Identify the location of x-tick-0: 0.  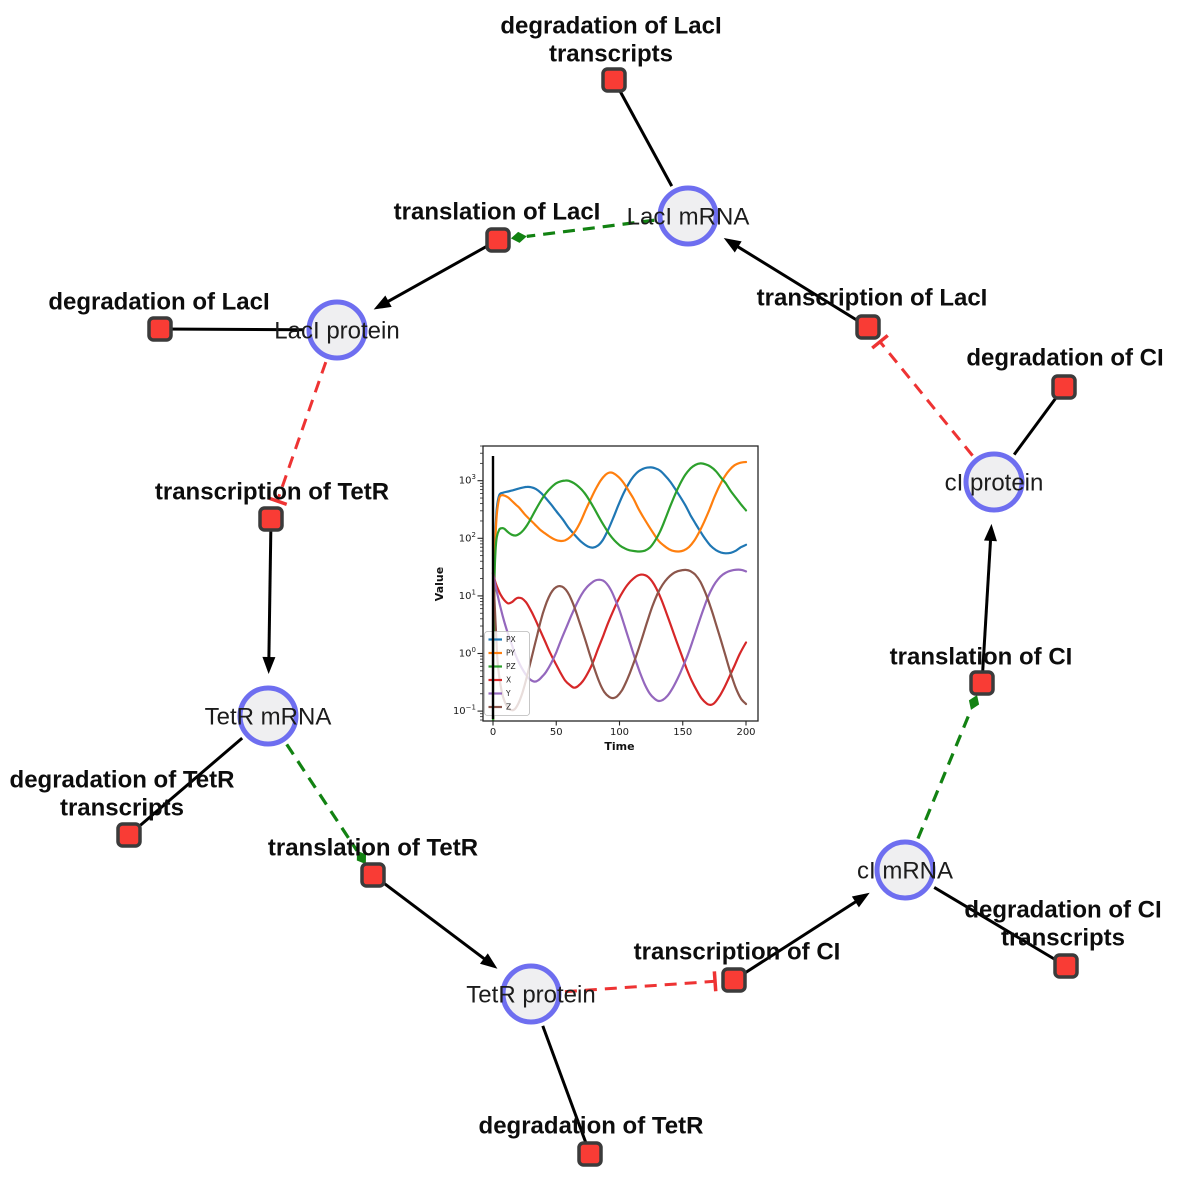
(493, 732).